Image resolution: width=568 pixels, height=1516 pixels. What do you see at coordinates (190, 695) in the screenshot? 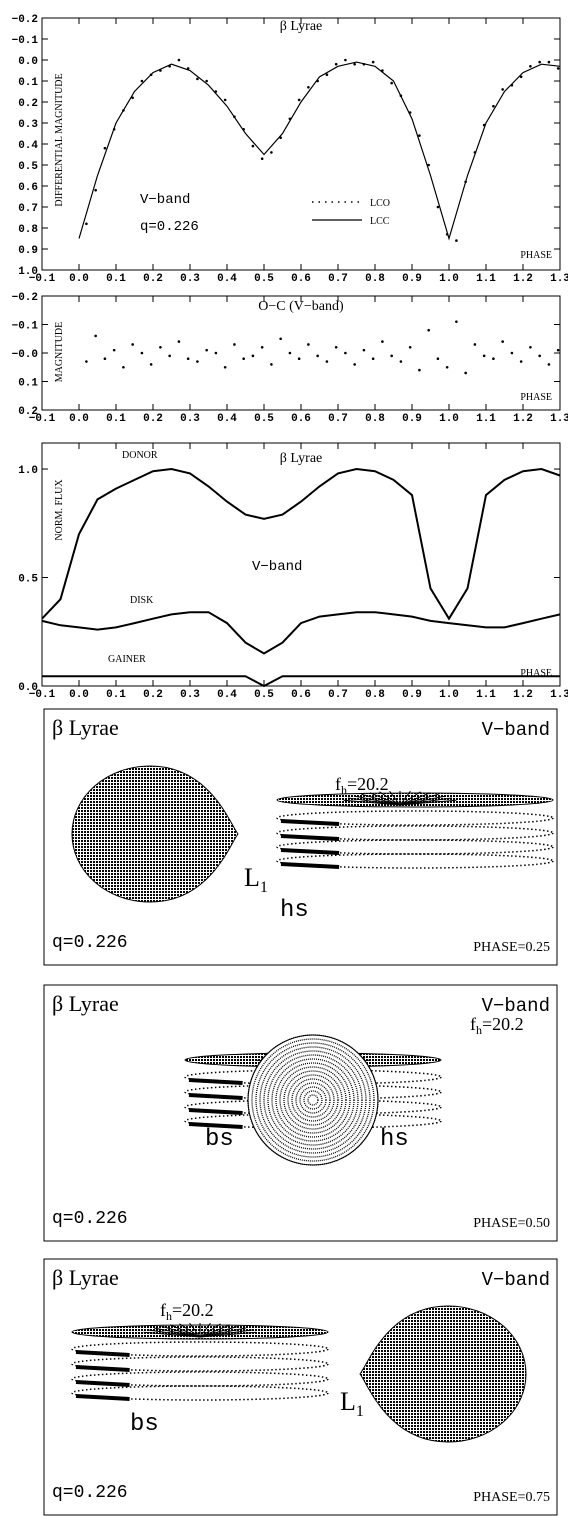
I see `x-tick-label: 0.3` at bounding box center [190, 695].